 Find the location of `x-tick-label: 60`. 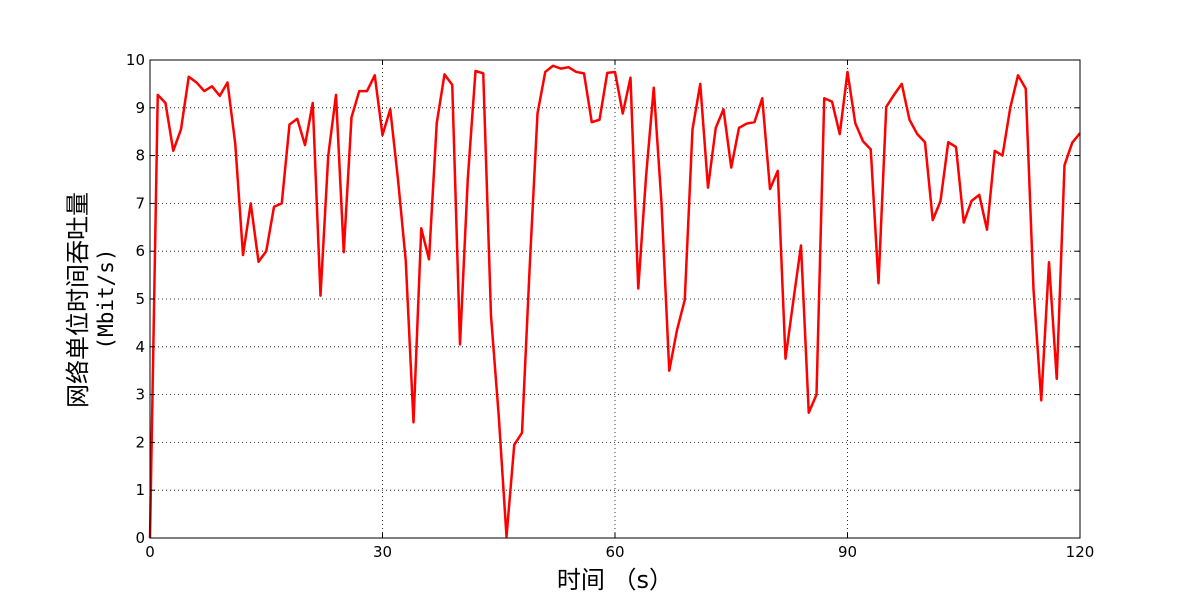

x-tick-label: 60 is located at coordinates (614, 552).